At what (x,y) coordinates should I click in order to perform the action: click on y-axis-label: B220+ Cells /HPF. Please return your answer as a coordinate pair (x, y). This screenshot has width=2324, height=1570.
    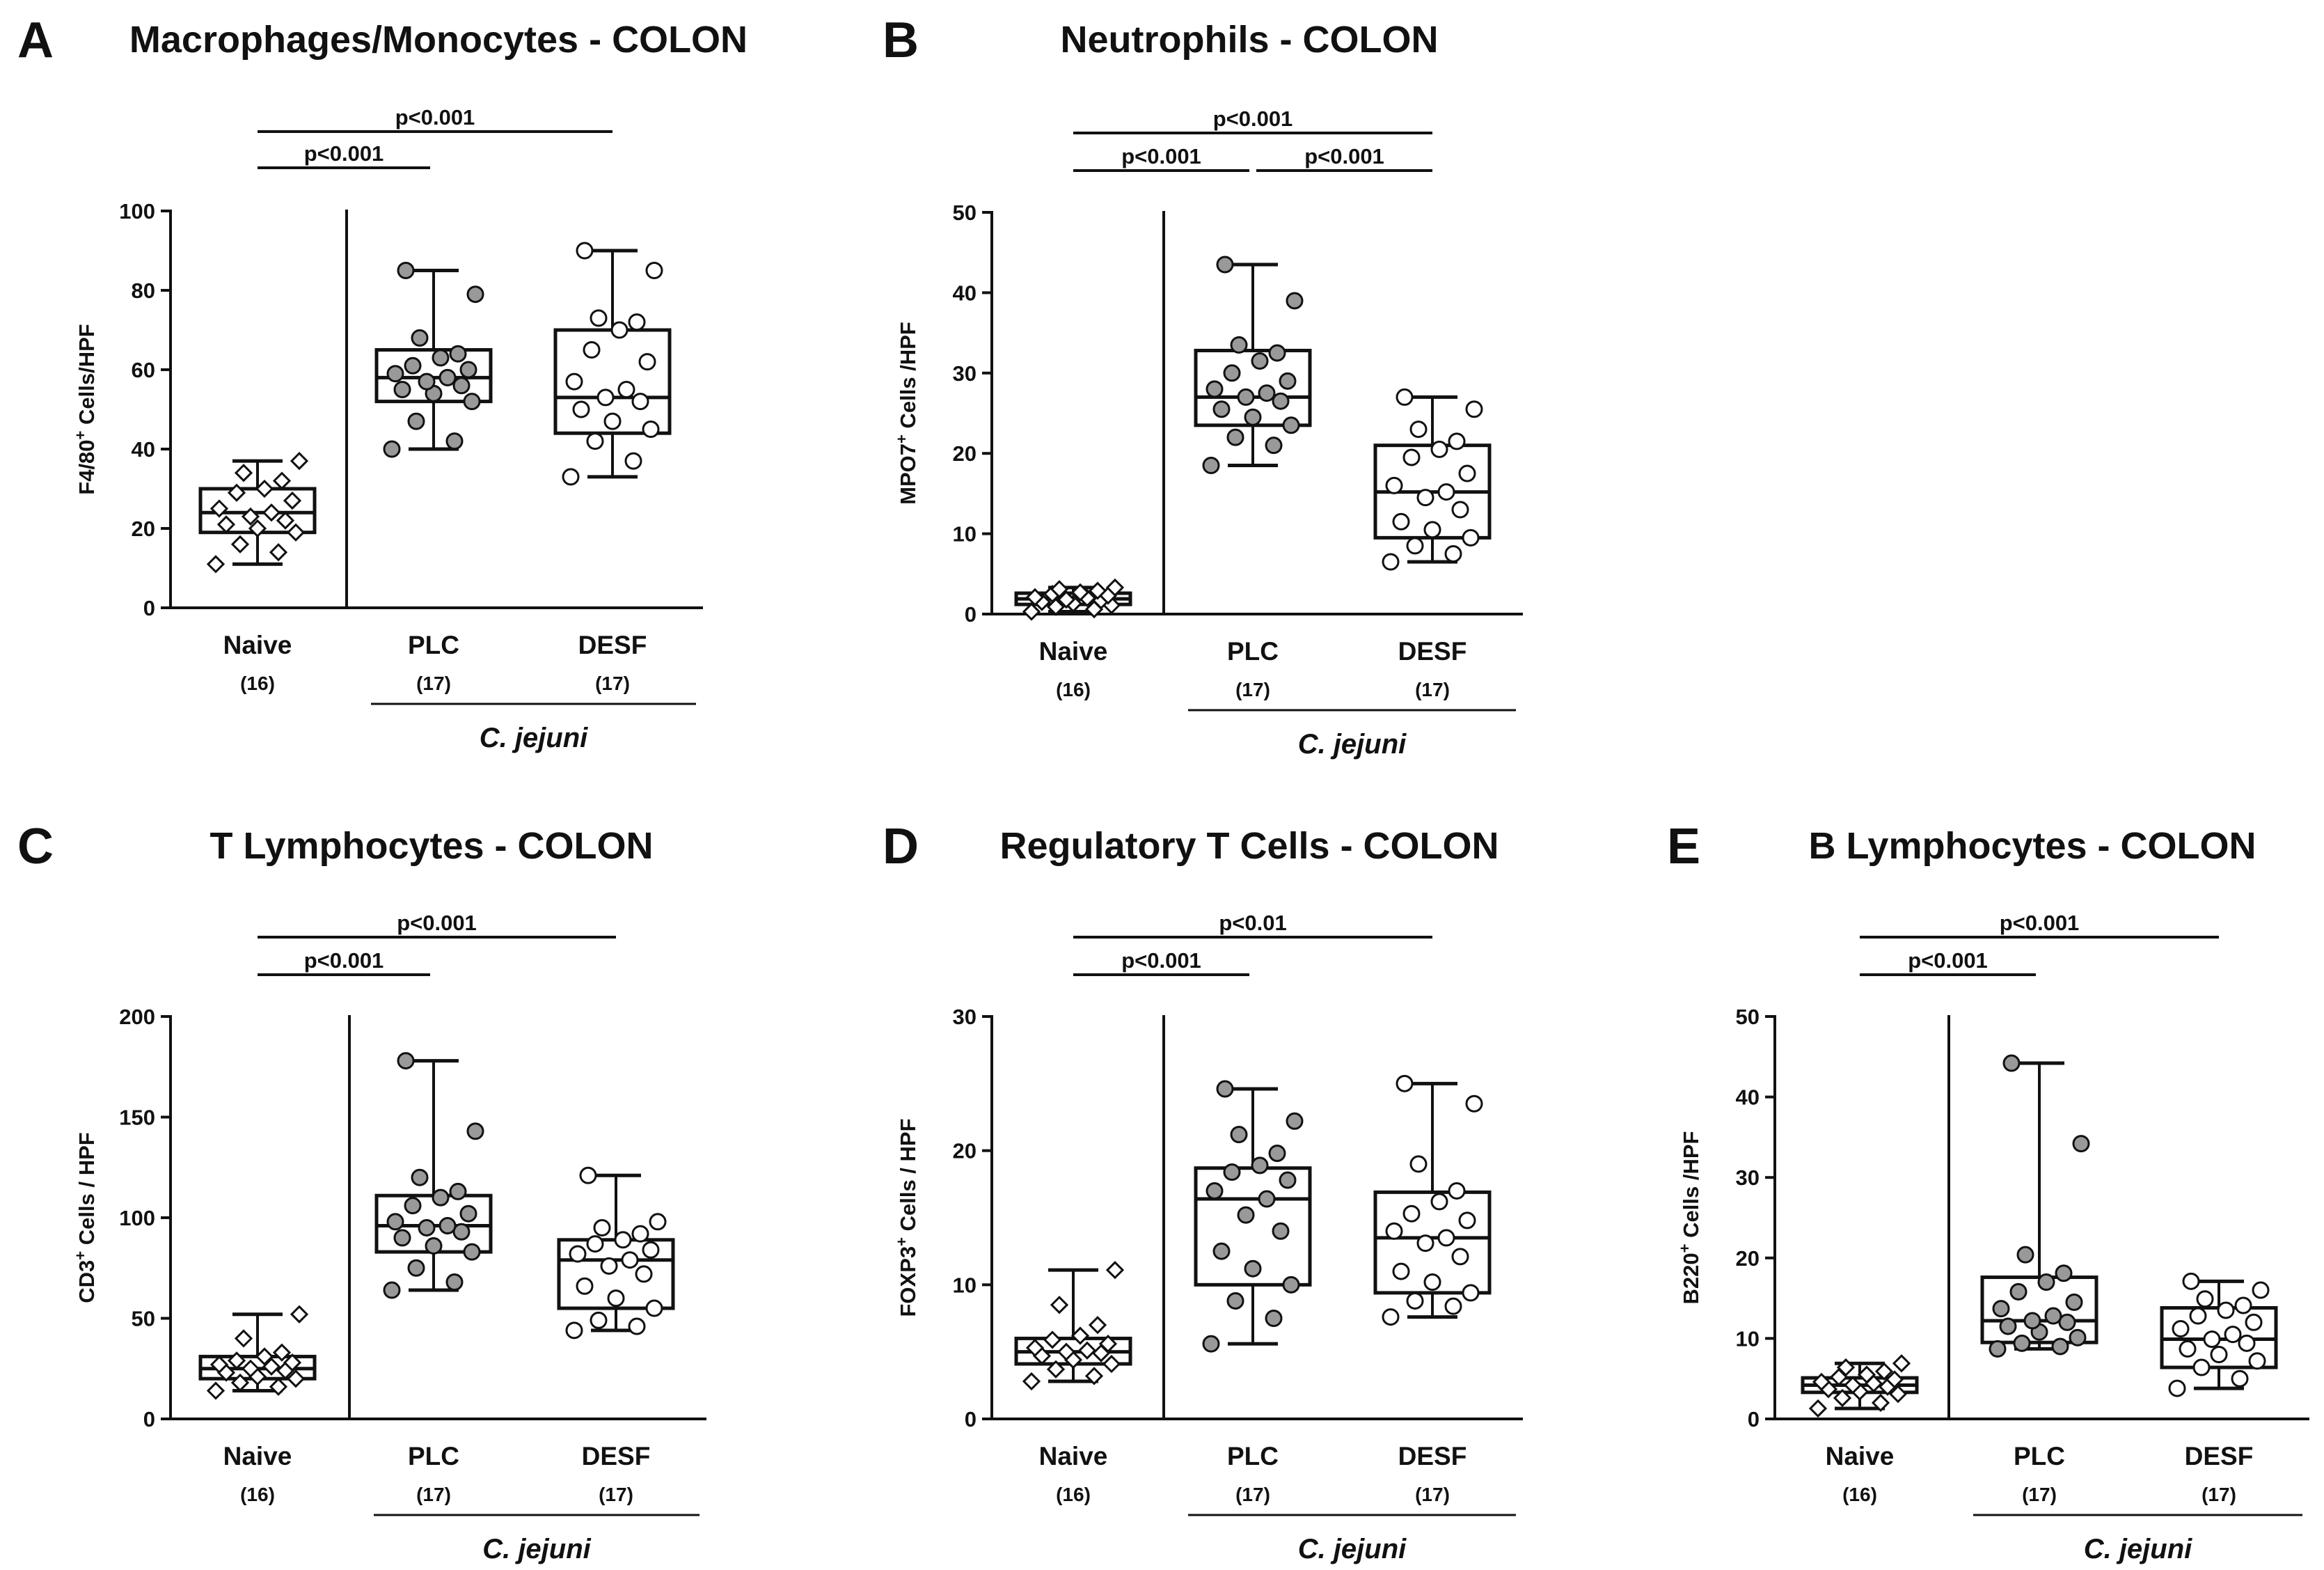
    Looking at the image, I should click on (1690, 1218).